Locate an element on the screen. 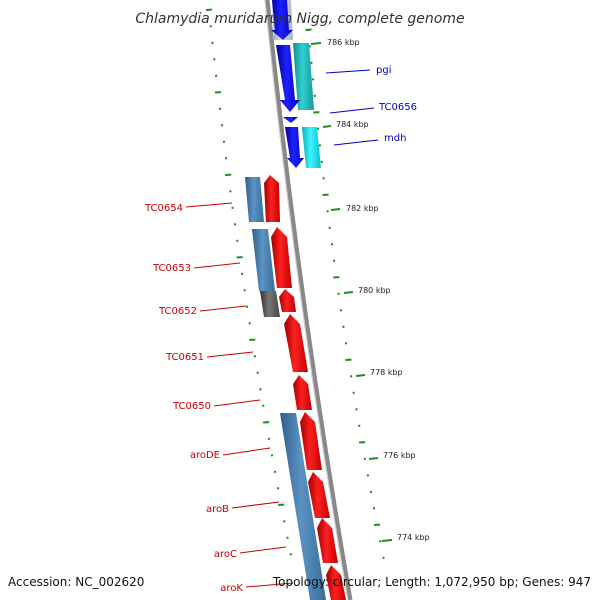  kbp-label: 782 kbp is located at coordinates (362, 208).